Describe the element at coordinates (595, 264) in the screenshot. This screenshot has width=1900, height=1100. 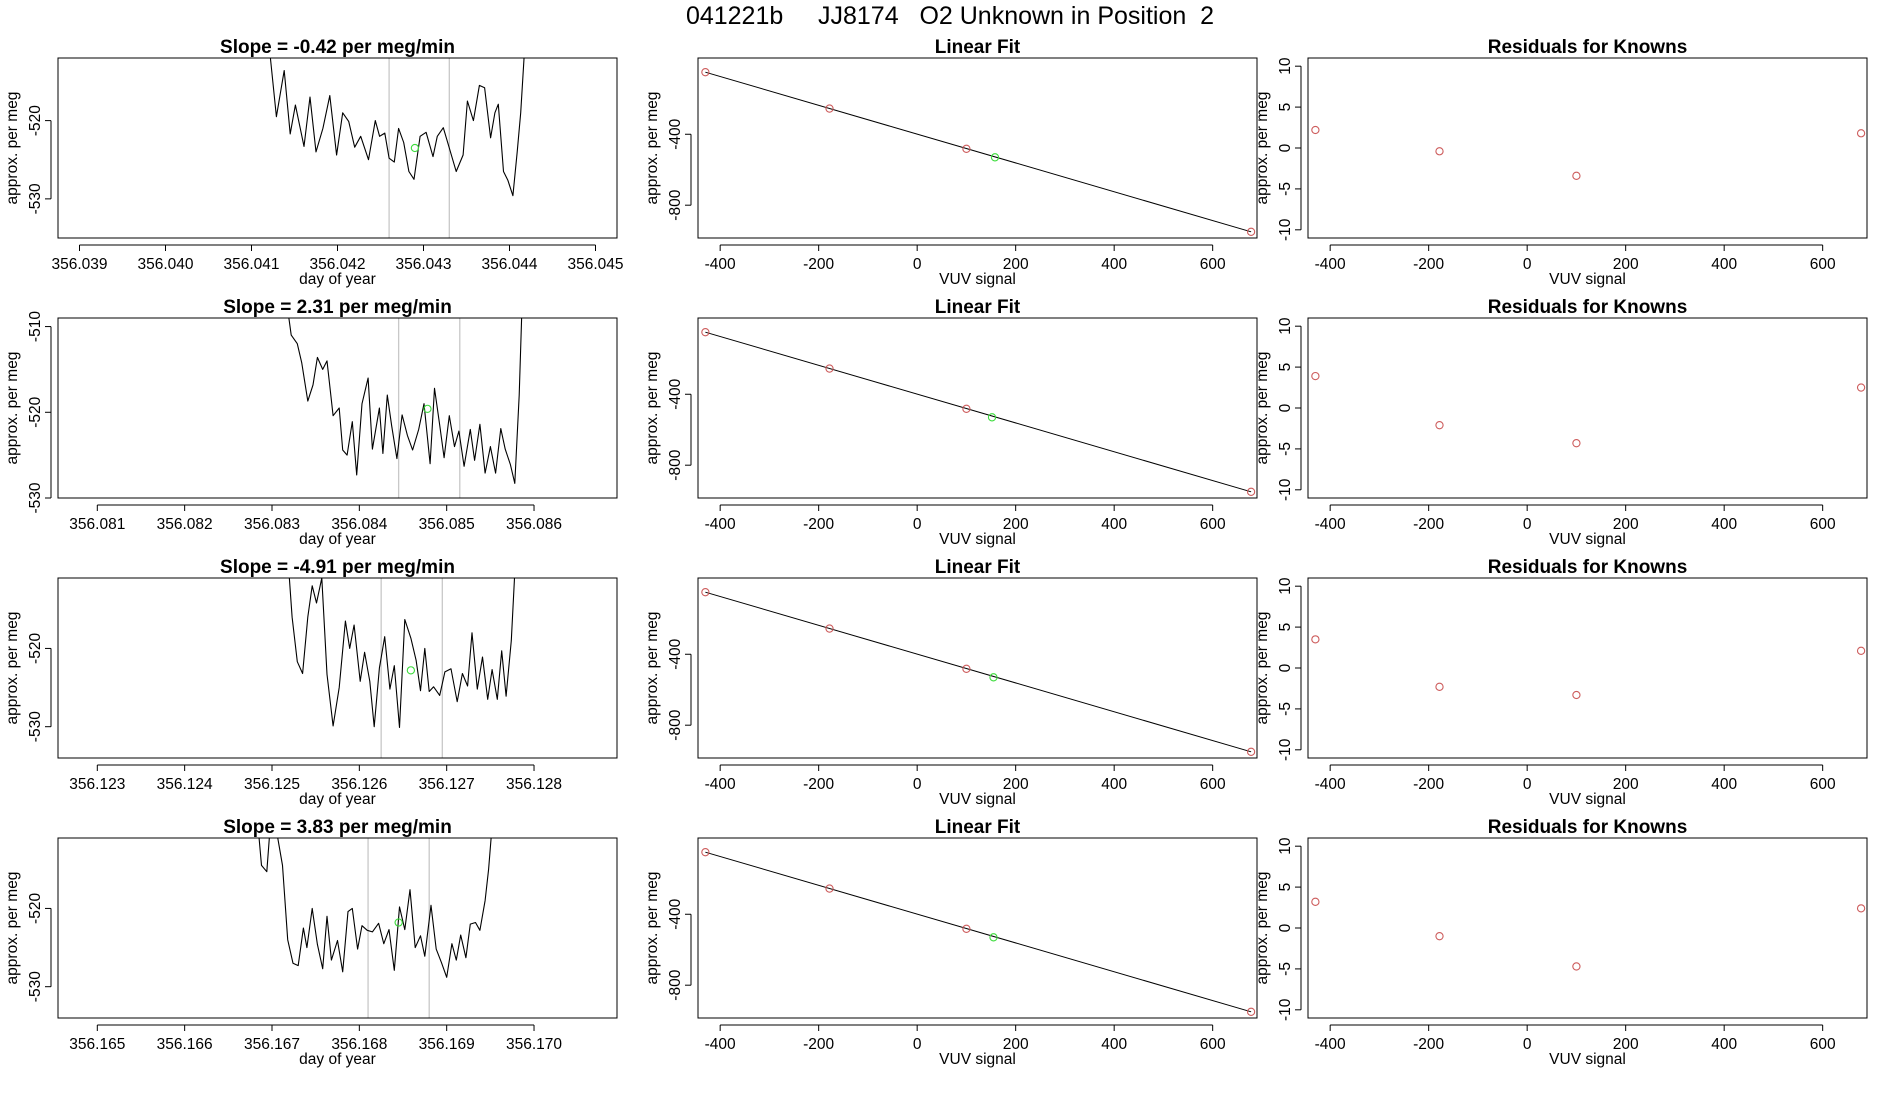
I see `x-tick-label: 356.045` at that location.